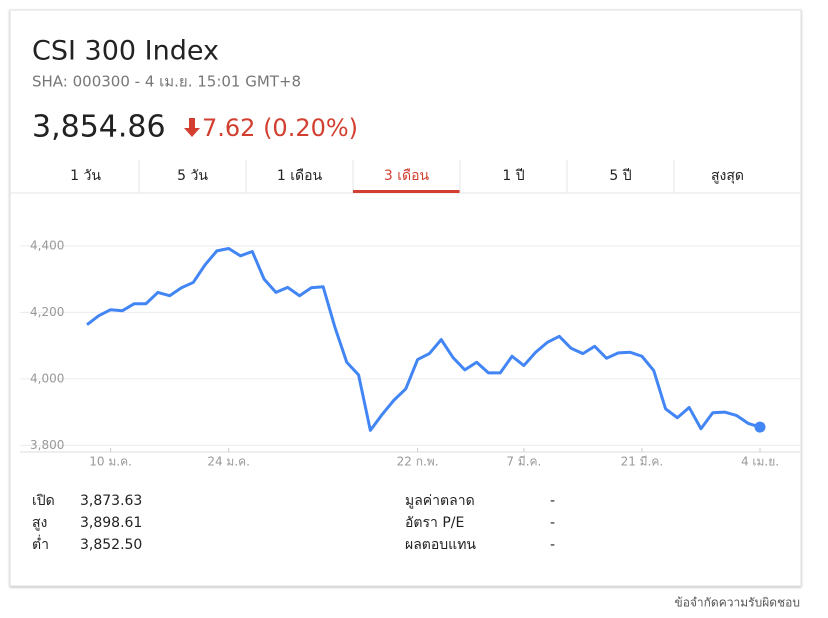 This screenshot has width=828, height=618. What do you see at coordinates (523, 462) in the screenshot?
I see `x-tick-label: 7 มี.ค.` at bounding box center [523, 462].